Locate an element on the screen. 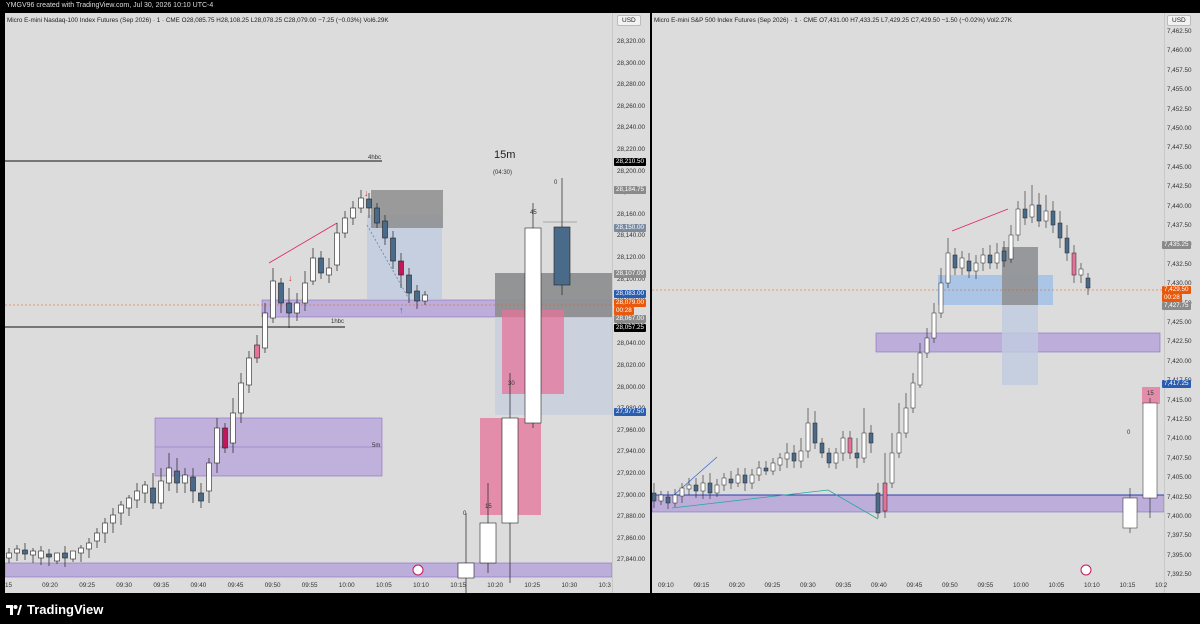  price-tag-last: 28,079.00 is located at coordinates (630, 303).